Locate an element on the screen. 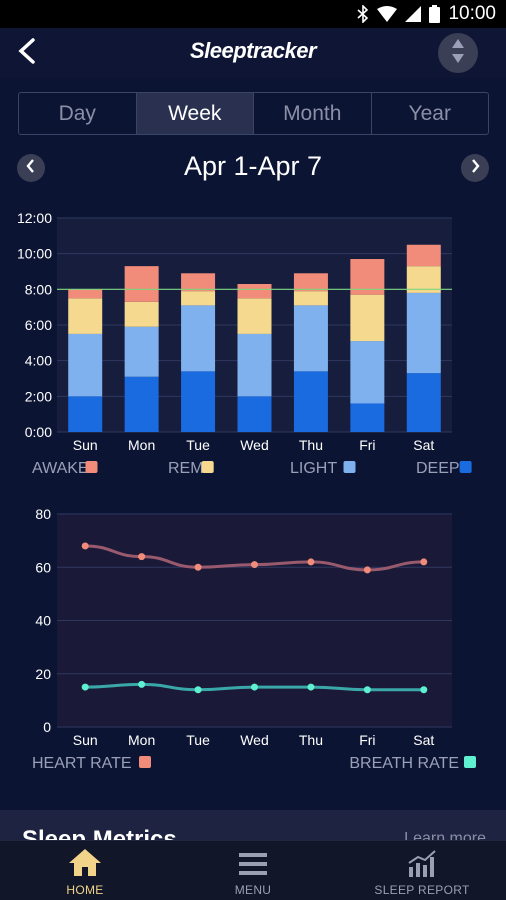 Image resolution: width=506 pixels, height=900 pixels. back-arrow-icon is located at coordinates (27, 53).